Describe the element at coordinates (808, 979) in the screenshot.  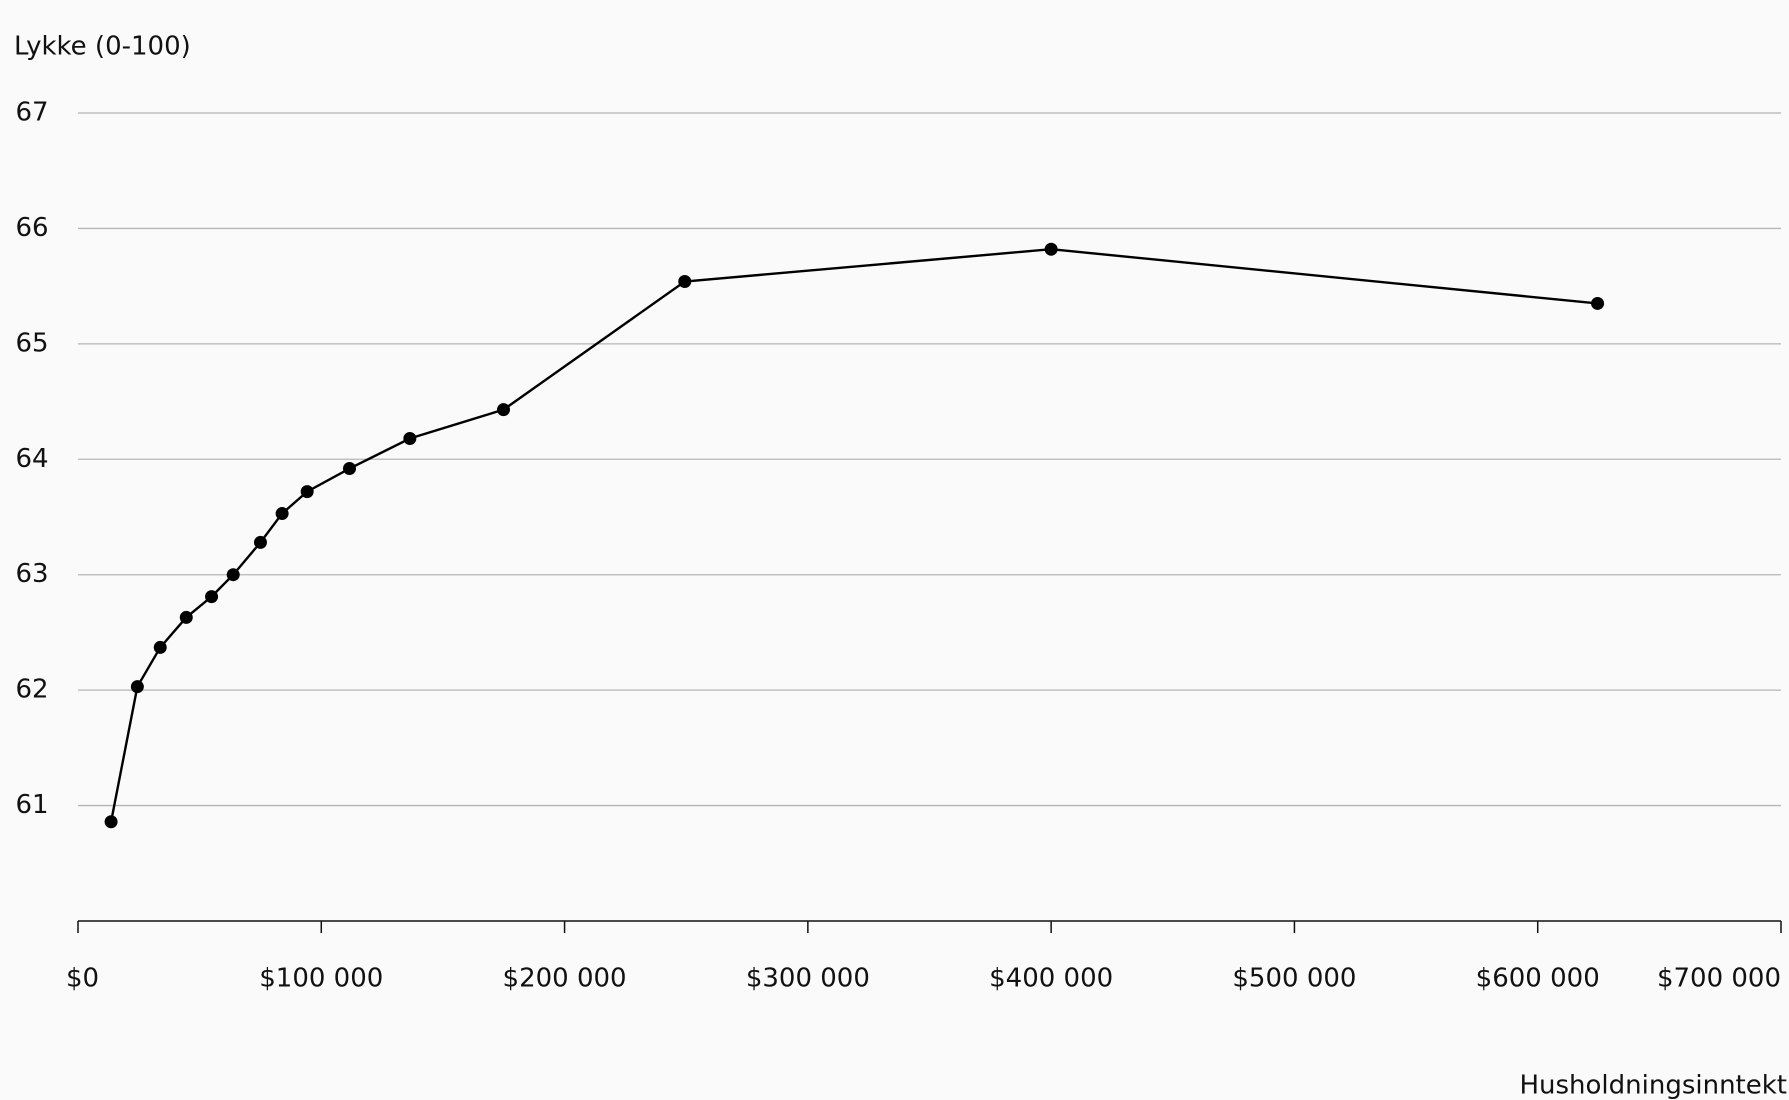
I see `x-tick-label: $300 000` at that location.